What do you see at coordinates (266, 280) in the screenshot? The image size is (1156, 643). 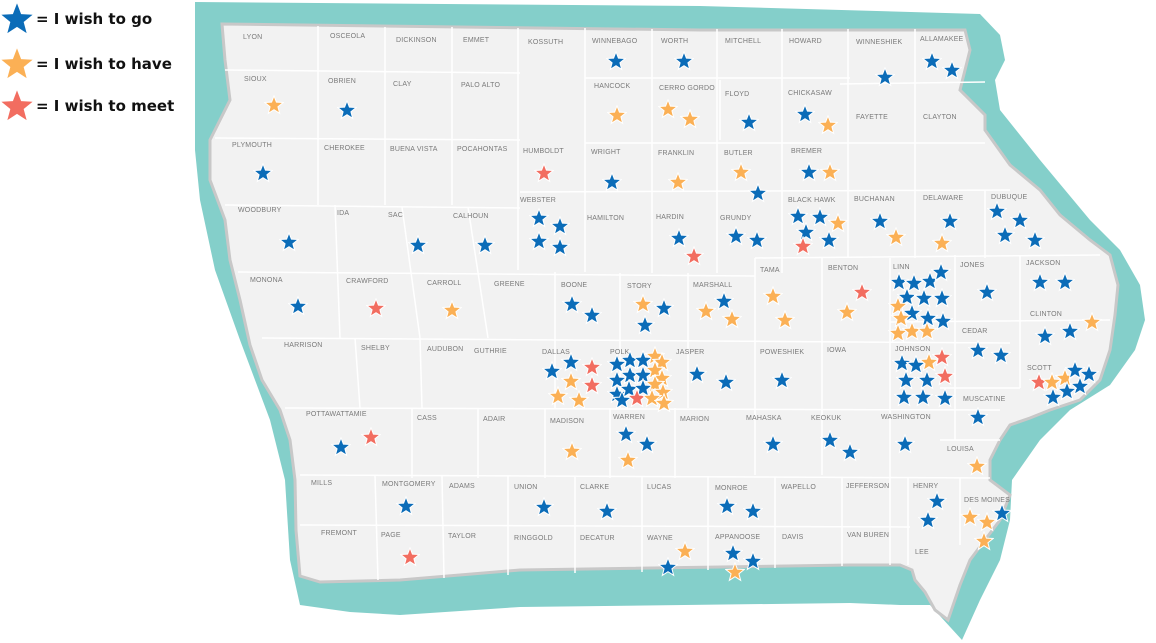 I see `county-label-monona: MONONA` at bounding box center [266, 280].